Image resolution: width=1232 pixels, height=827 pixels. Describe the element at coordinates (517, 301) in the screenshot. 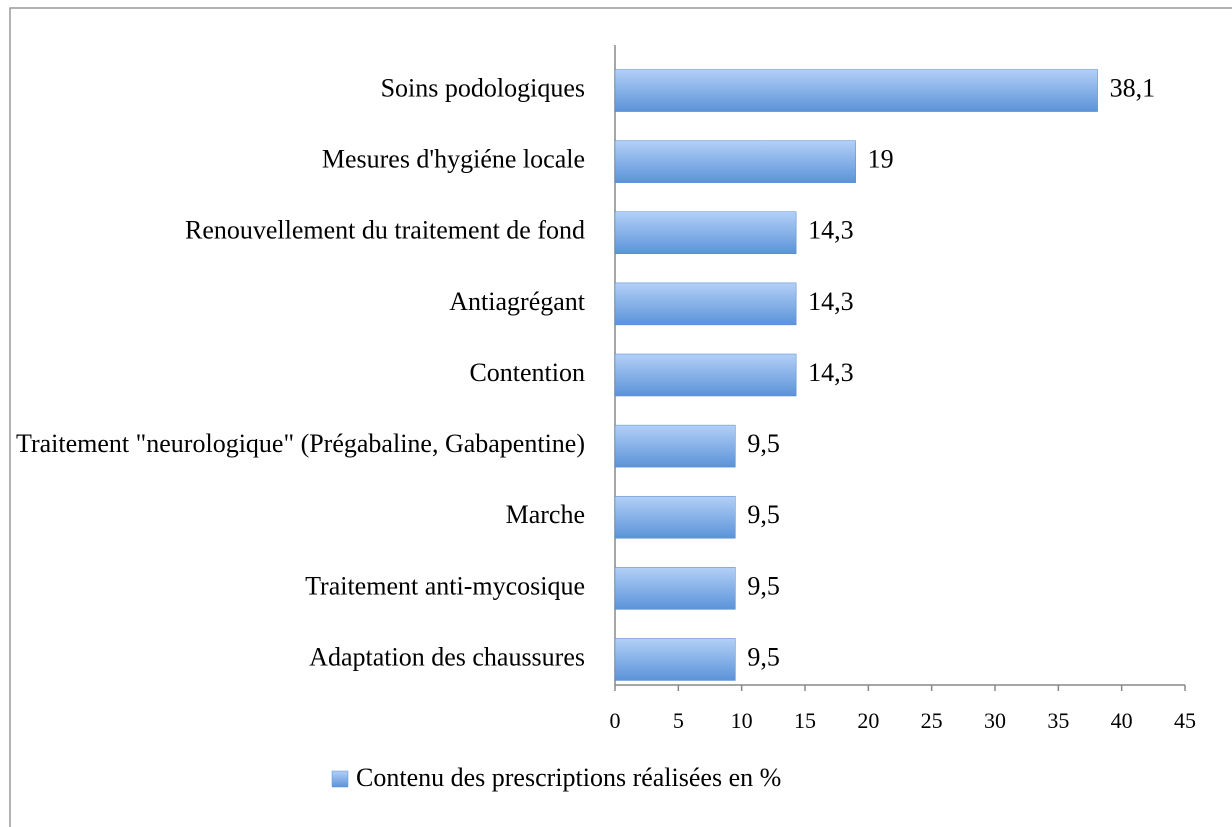

I see `y-tick-label: Antiagrégant` at that location.